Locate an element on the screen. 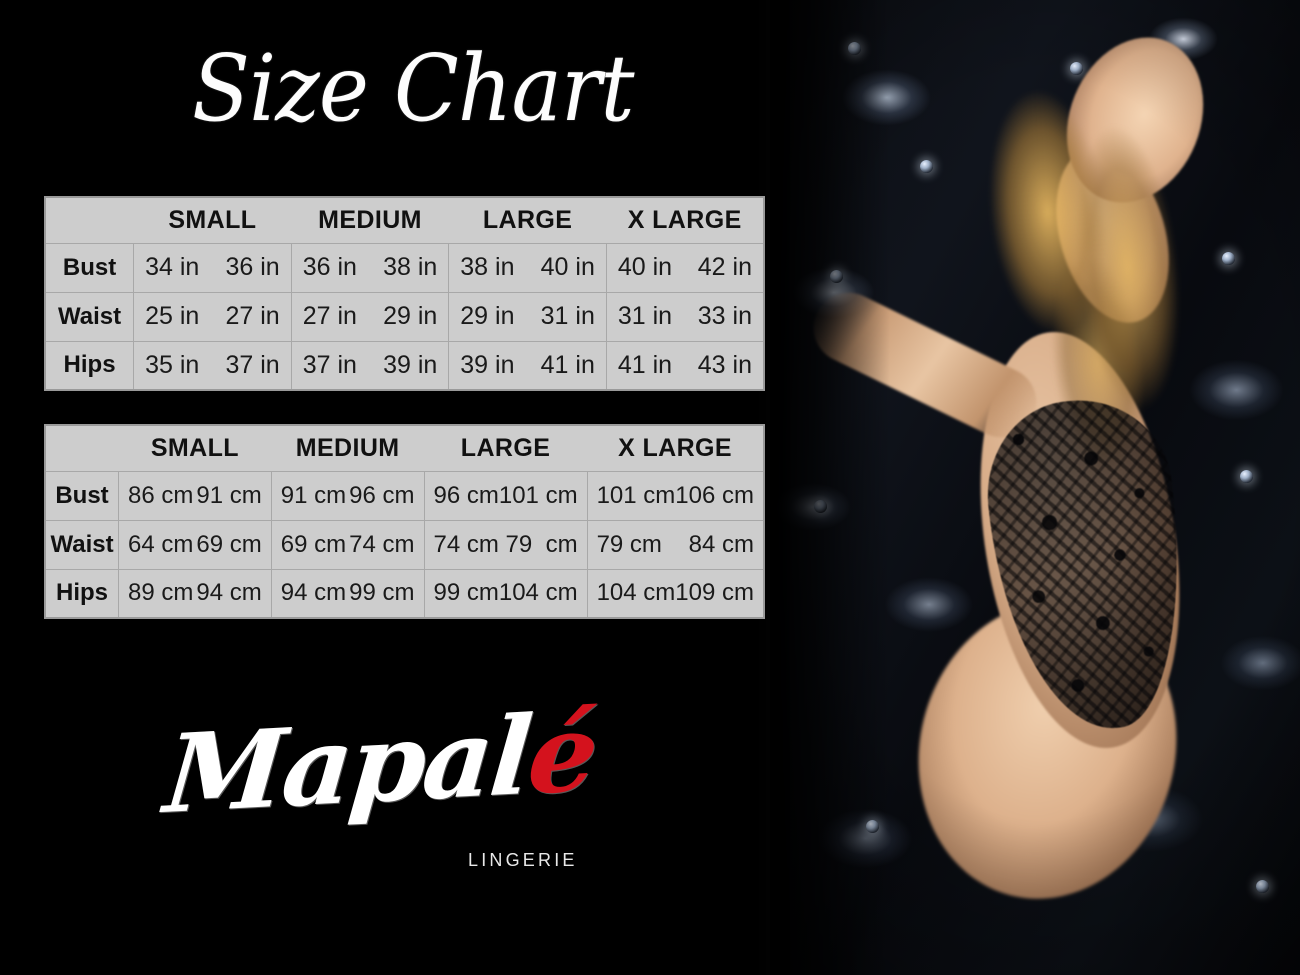 This screenshot has height=975, width=1300. value-min: 34 in is located at coordinates (172, 267).